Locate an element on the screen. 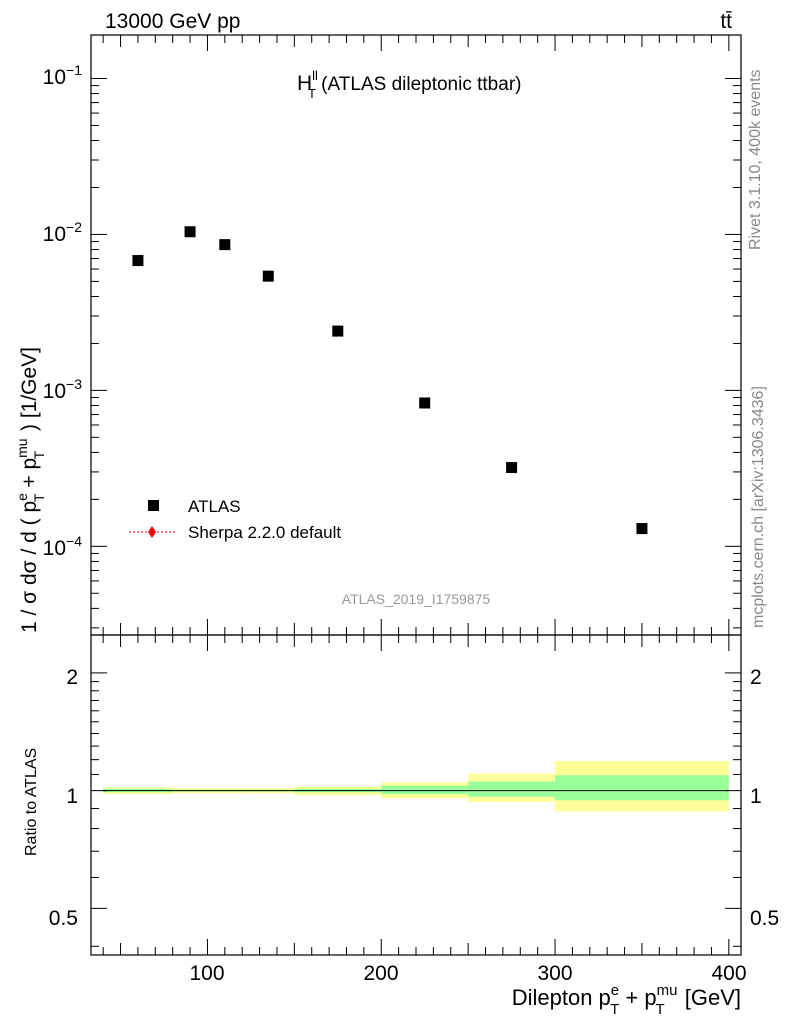 This screenshot has height=1024, width=786. ratio-ytick-label-left: 2 is located at coordinates (72, 677).